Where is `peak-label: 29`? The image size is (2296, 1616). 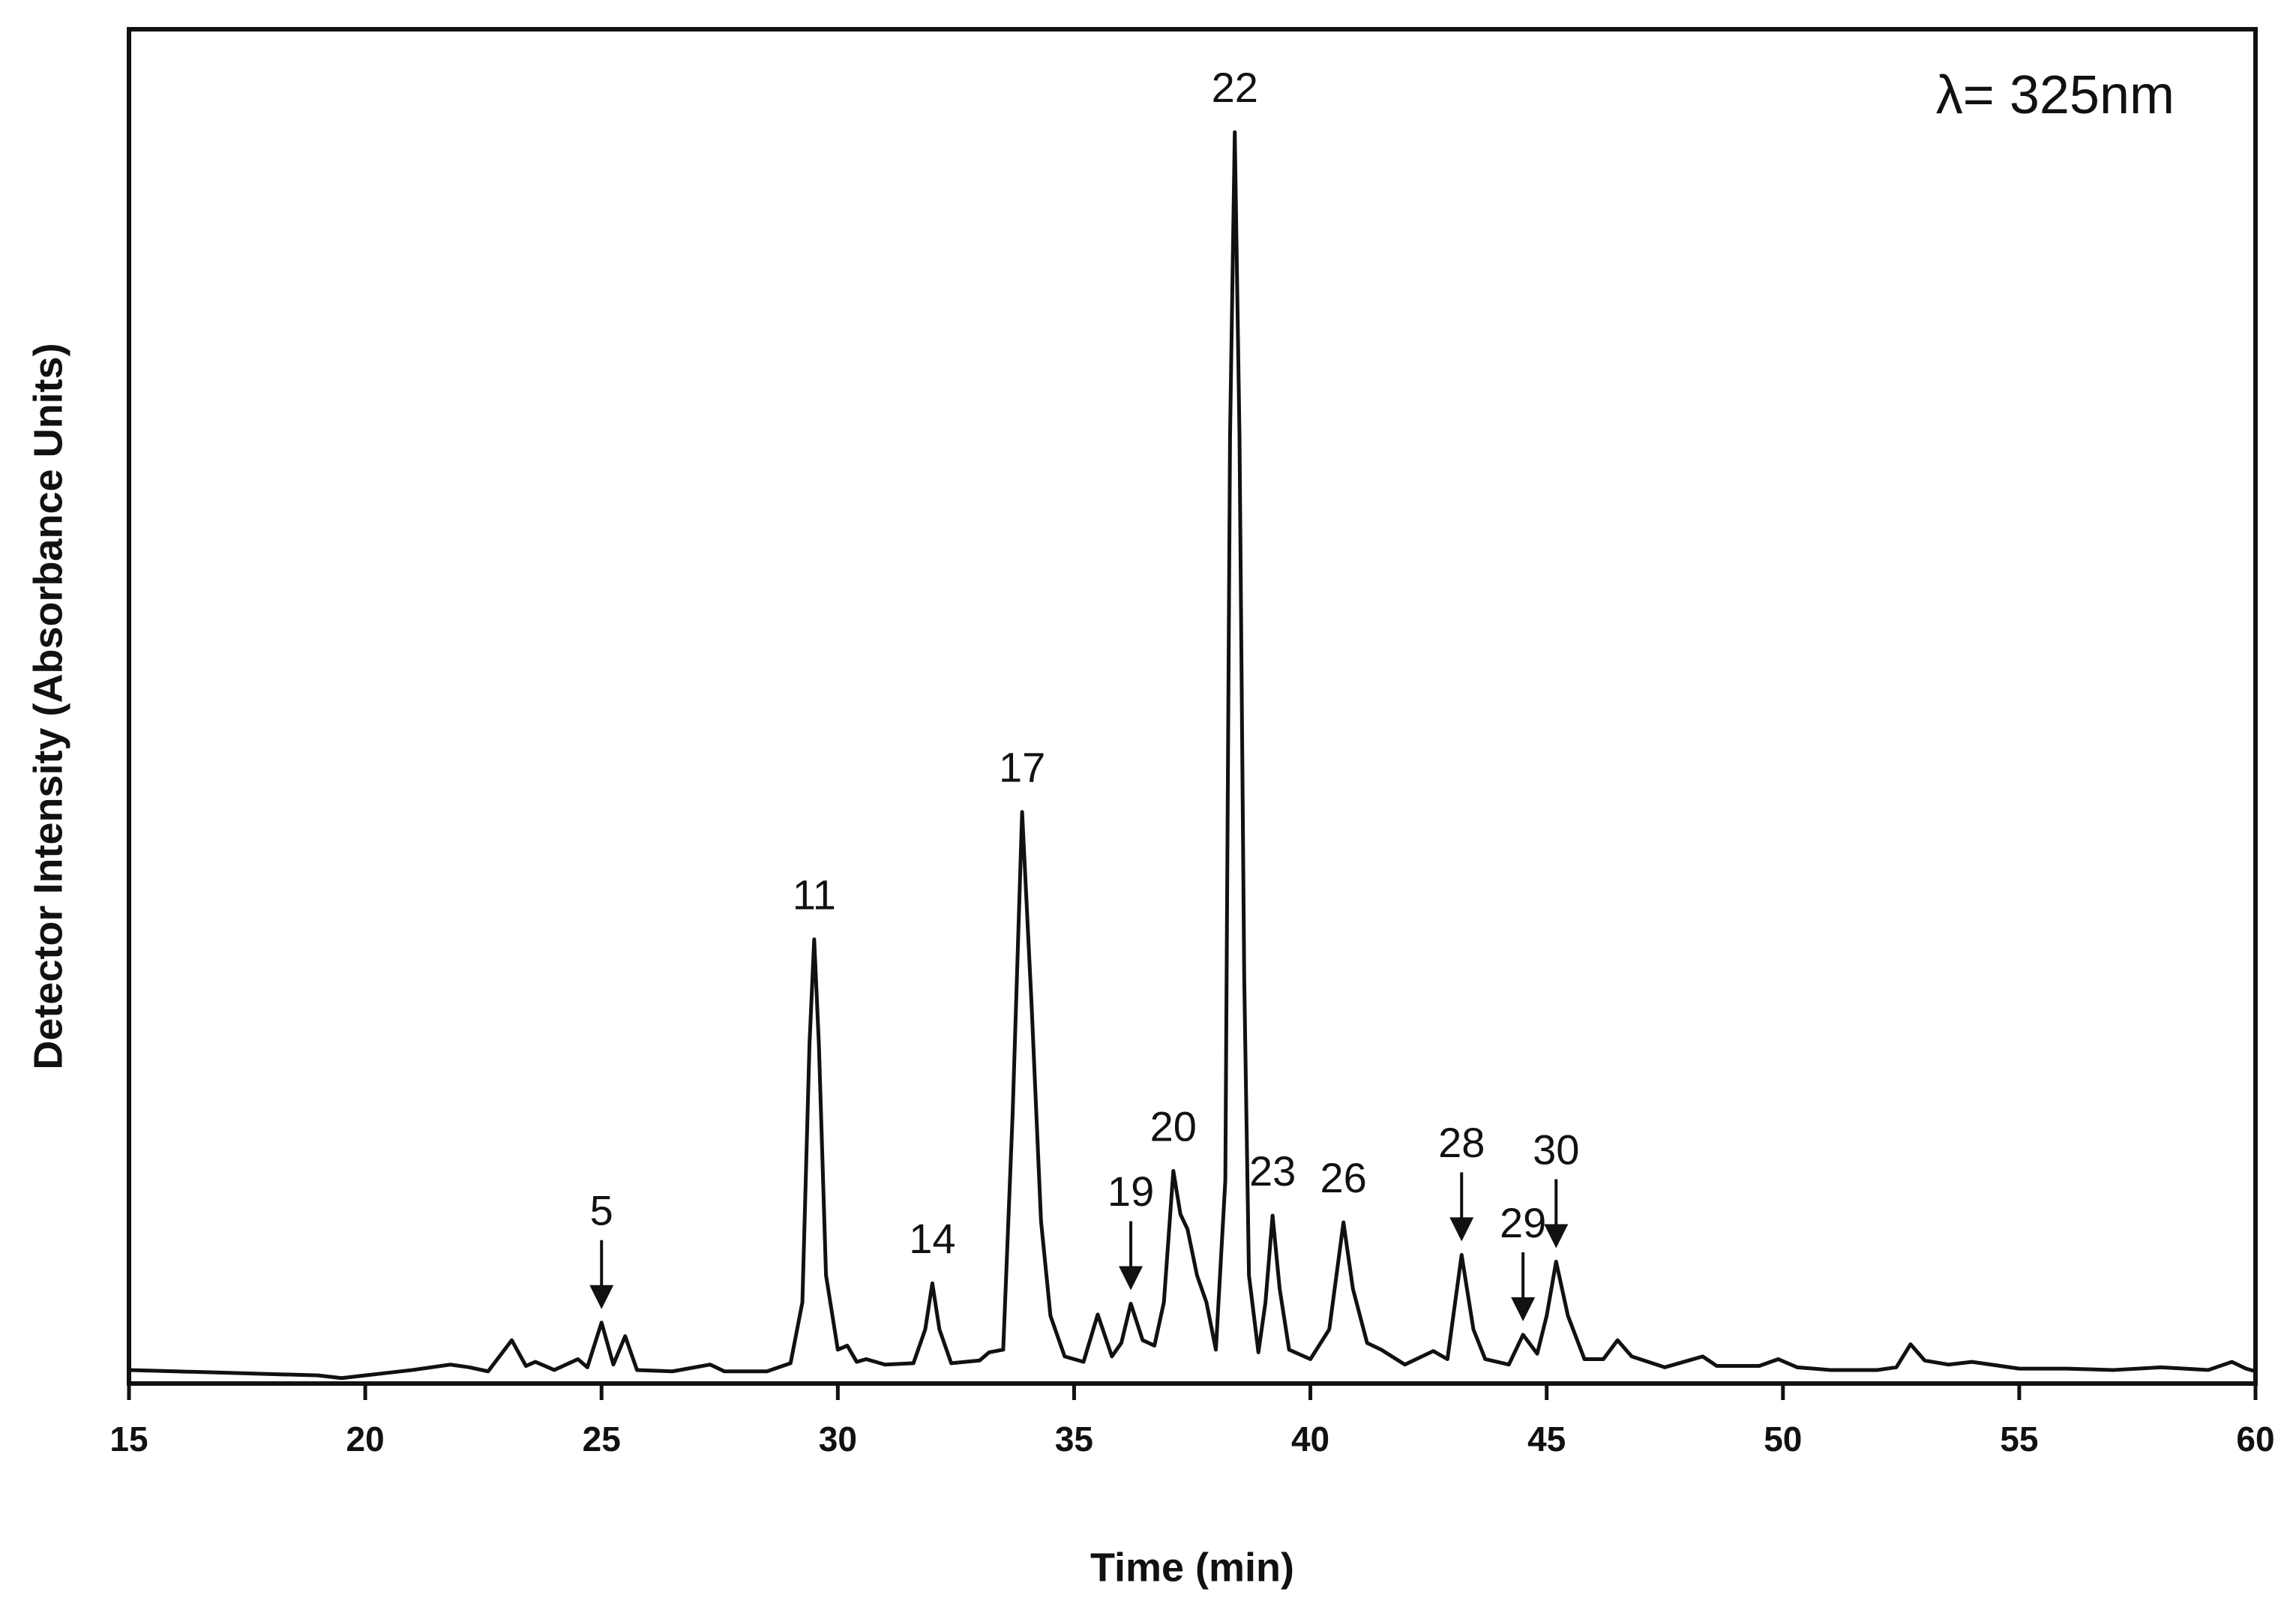 peak-label: 29 is located at coordinates (1523, 1222).